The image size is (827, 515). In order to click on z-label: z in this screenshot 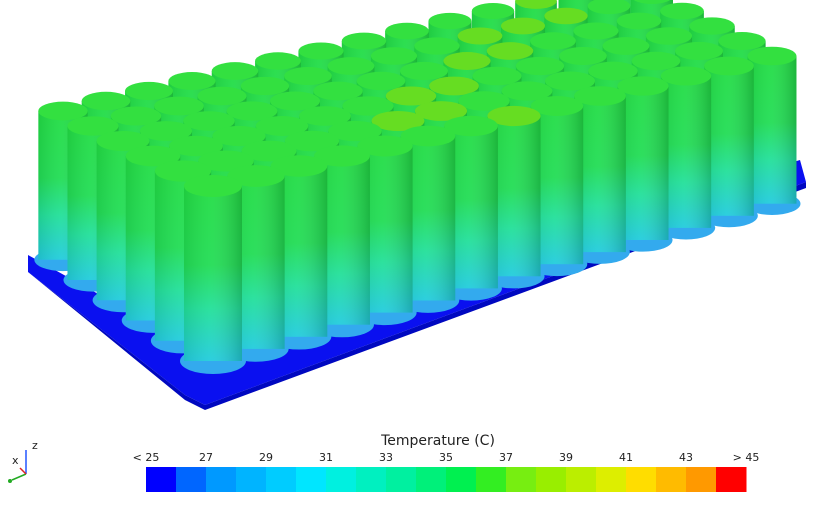, I will do `click(35, 445)`.